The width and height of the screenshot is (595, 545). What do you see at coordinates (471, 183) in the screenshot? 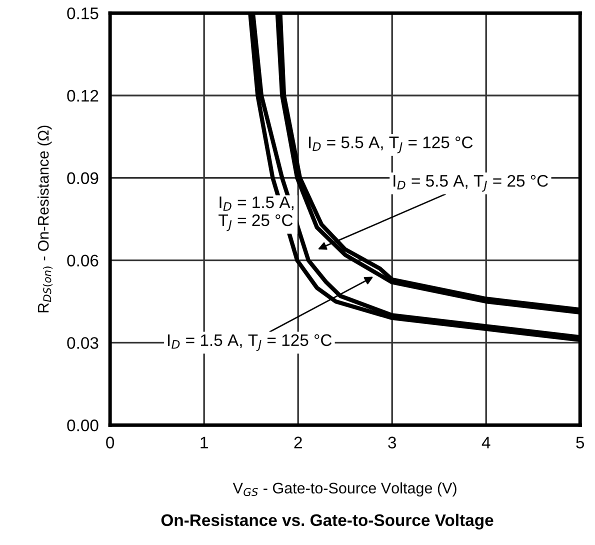
I see `annotation: I$_{D}$ = 5.5 A, T$_{J}$ = 25 °C` at bounding box center [471, 183].